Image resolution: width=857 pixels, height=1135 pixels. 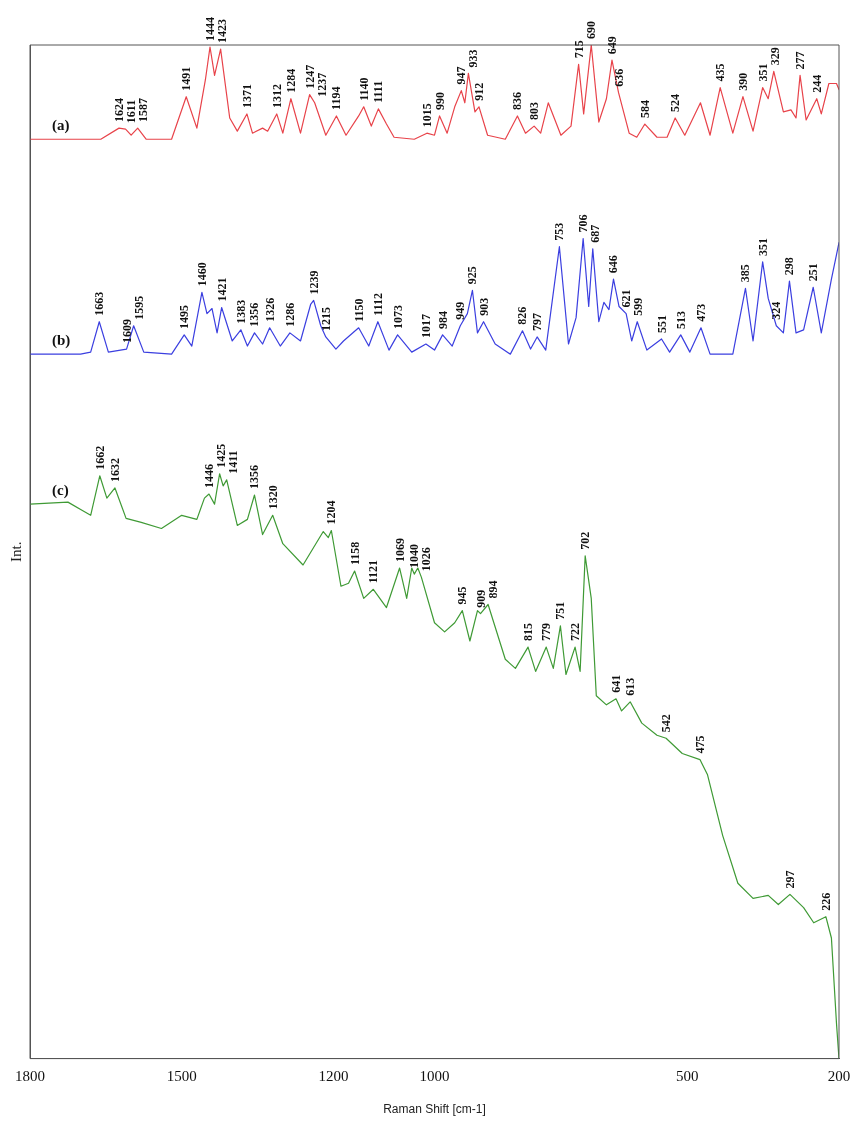 I want to click on annotation: 1446, so click(x=208, y=476).